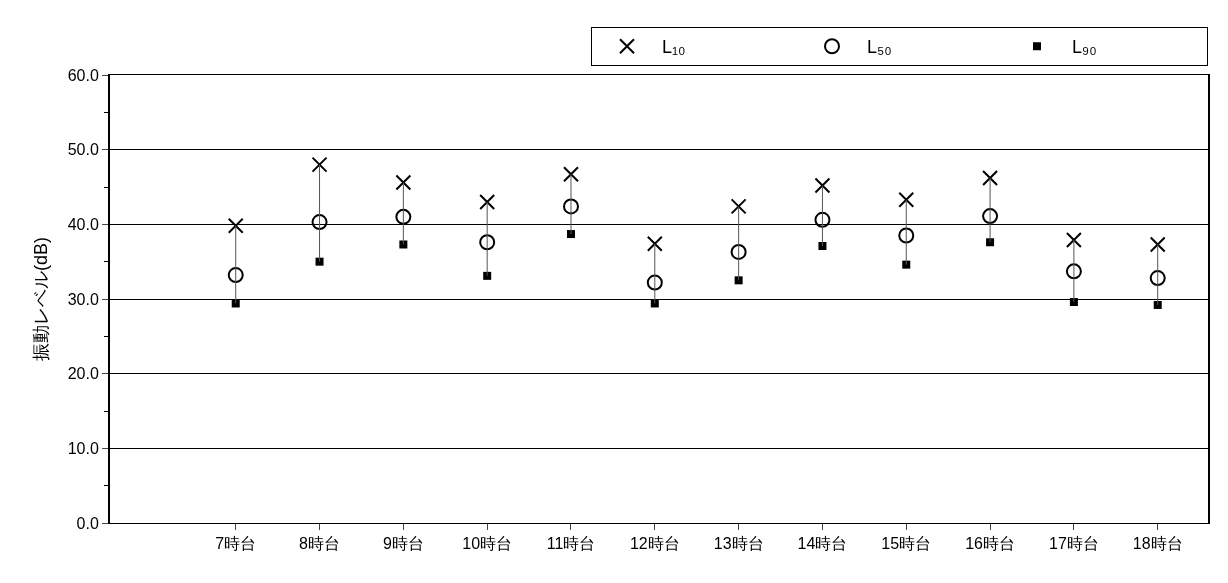  What do you see at coordinates (83, 448) in the screenshot?
I see `y-tick-label: 10.0` at bounding box center [83, 448].